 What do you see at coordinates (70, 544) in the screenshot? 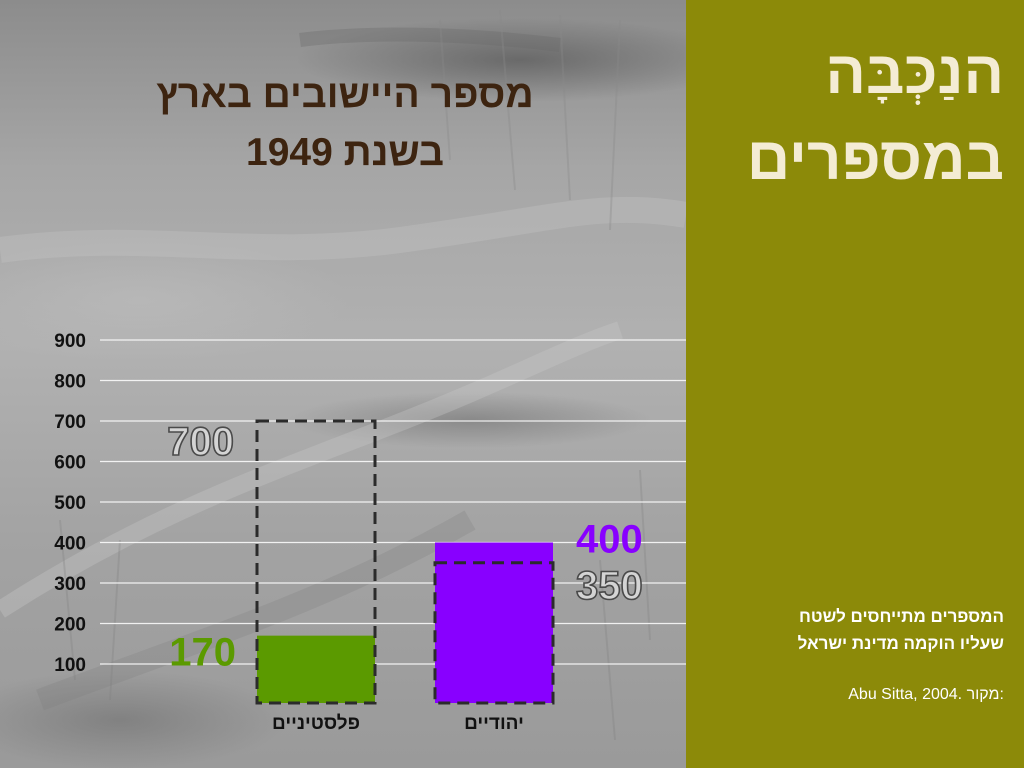
I see `y-tick-label: 400` at bounding box center [70, 544].